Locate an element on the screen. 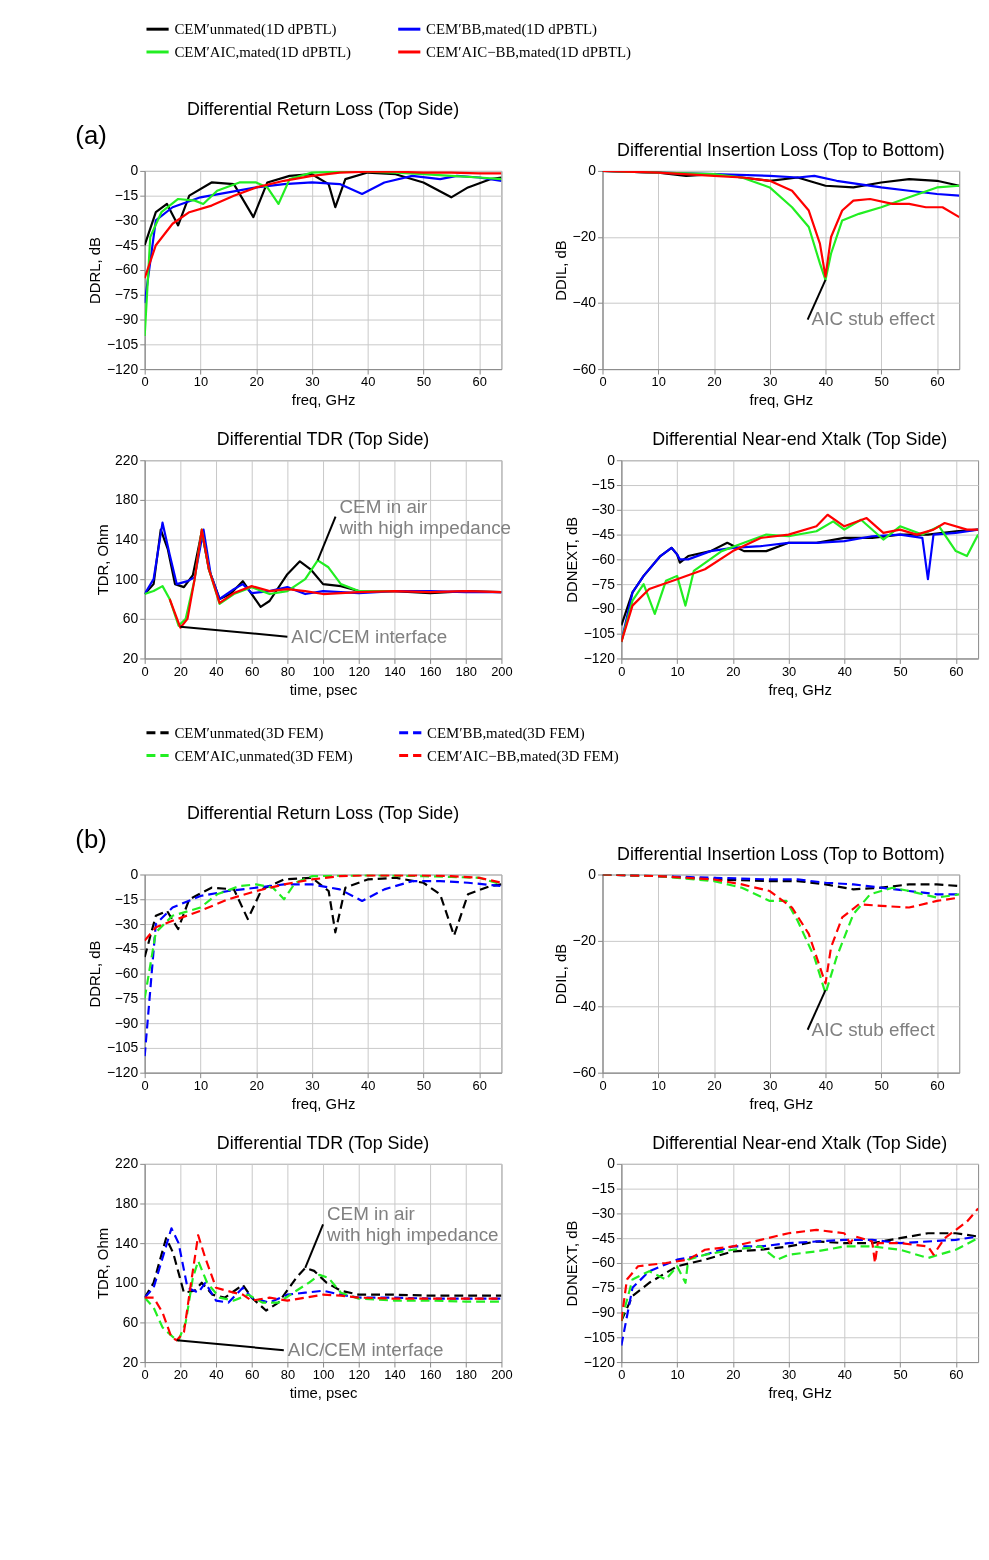 This screenshot has height=1560, width=989. x-tick-label: 200 is located at coordinates (502, 1375).